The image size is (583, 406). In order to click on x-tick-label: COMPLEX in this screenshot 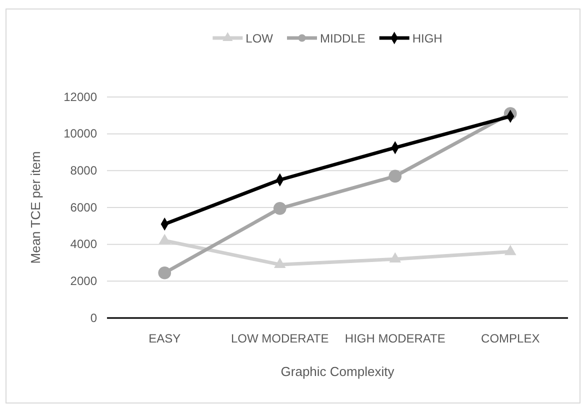, I will do `click(510, 339)`.